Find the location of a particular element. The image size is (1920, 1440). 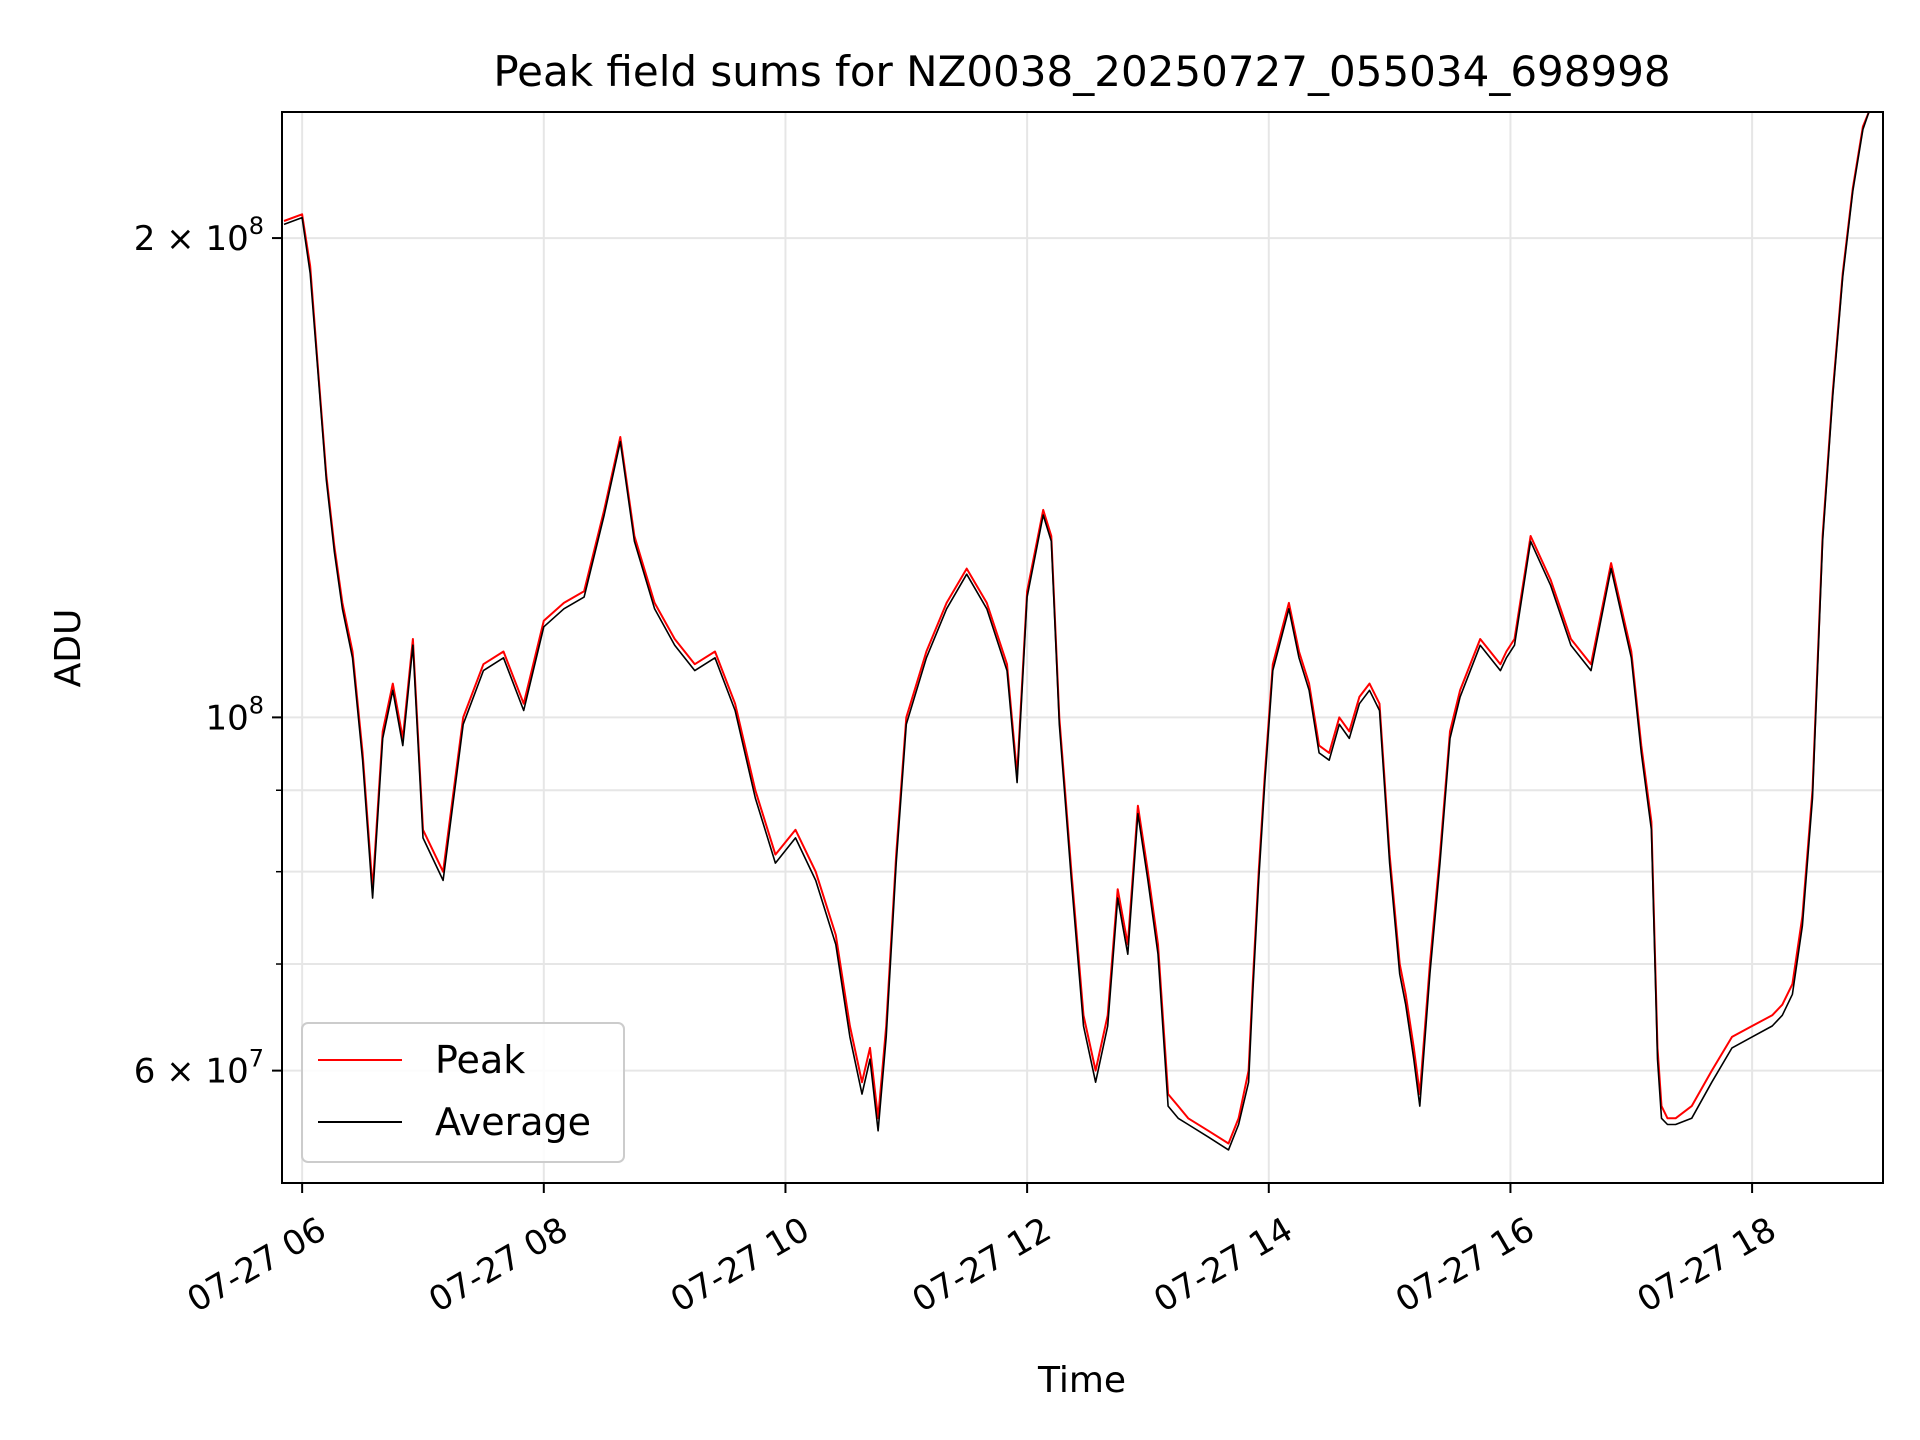

y-axis: 6 × 107 108 2 × 108 is located at coordinates (208, 652).